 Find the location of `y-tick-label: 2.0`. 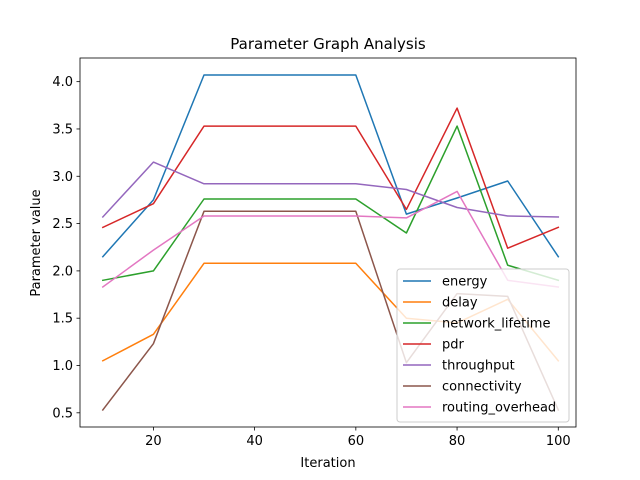

y-tick-label: 2.0 is located at coordinates (62, 271).